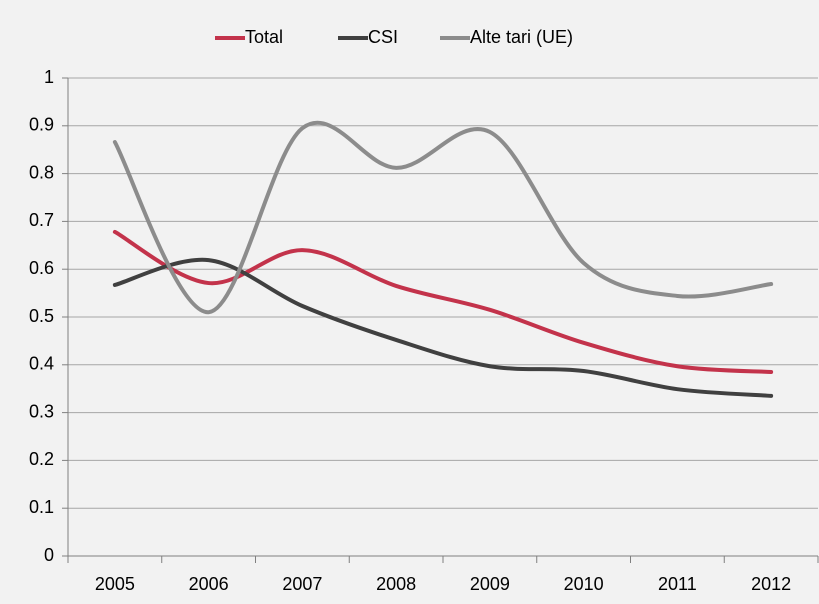 The width and height of the screenshot is (819, 604). Describe the element at coordinates (490, 584) in the screenshot. I see `x-tick-label: 2009` at that location.